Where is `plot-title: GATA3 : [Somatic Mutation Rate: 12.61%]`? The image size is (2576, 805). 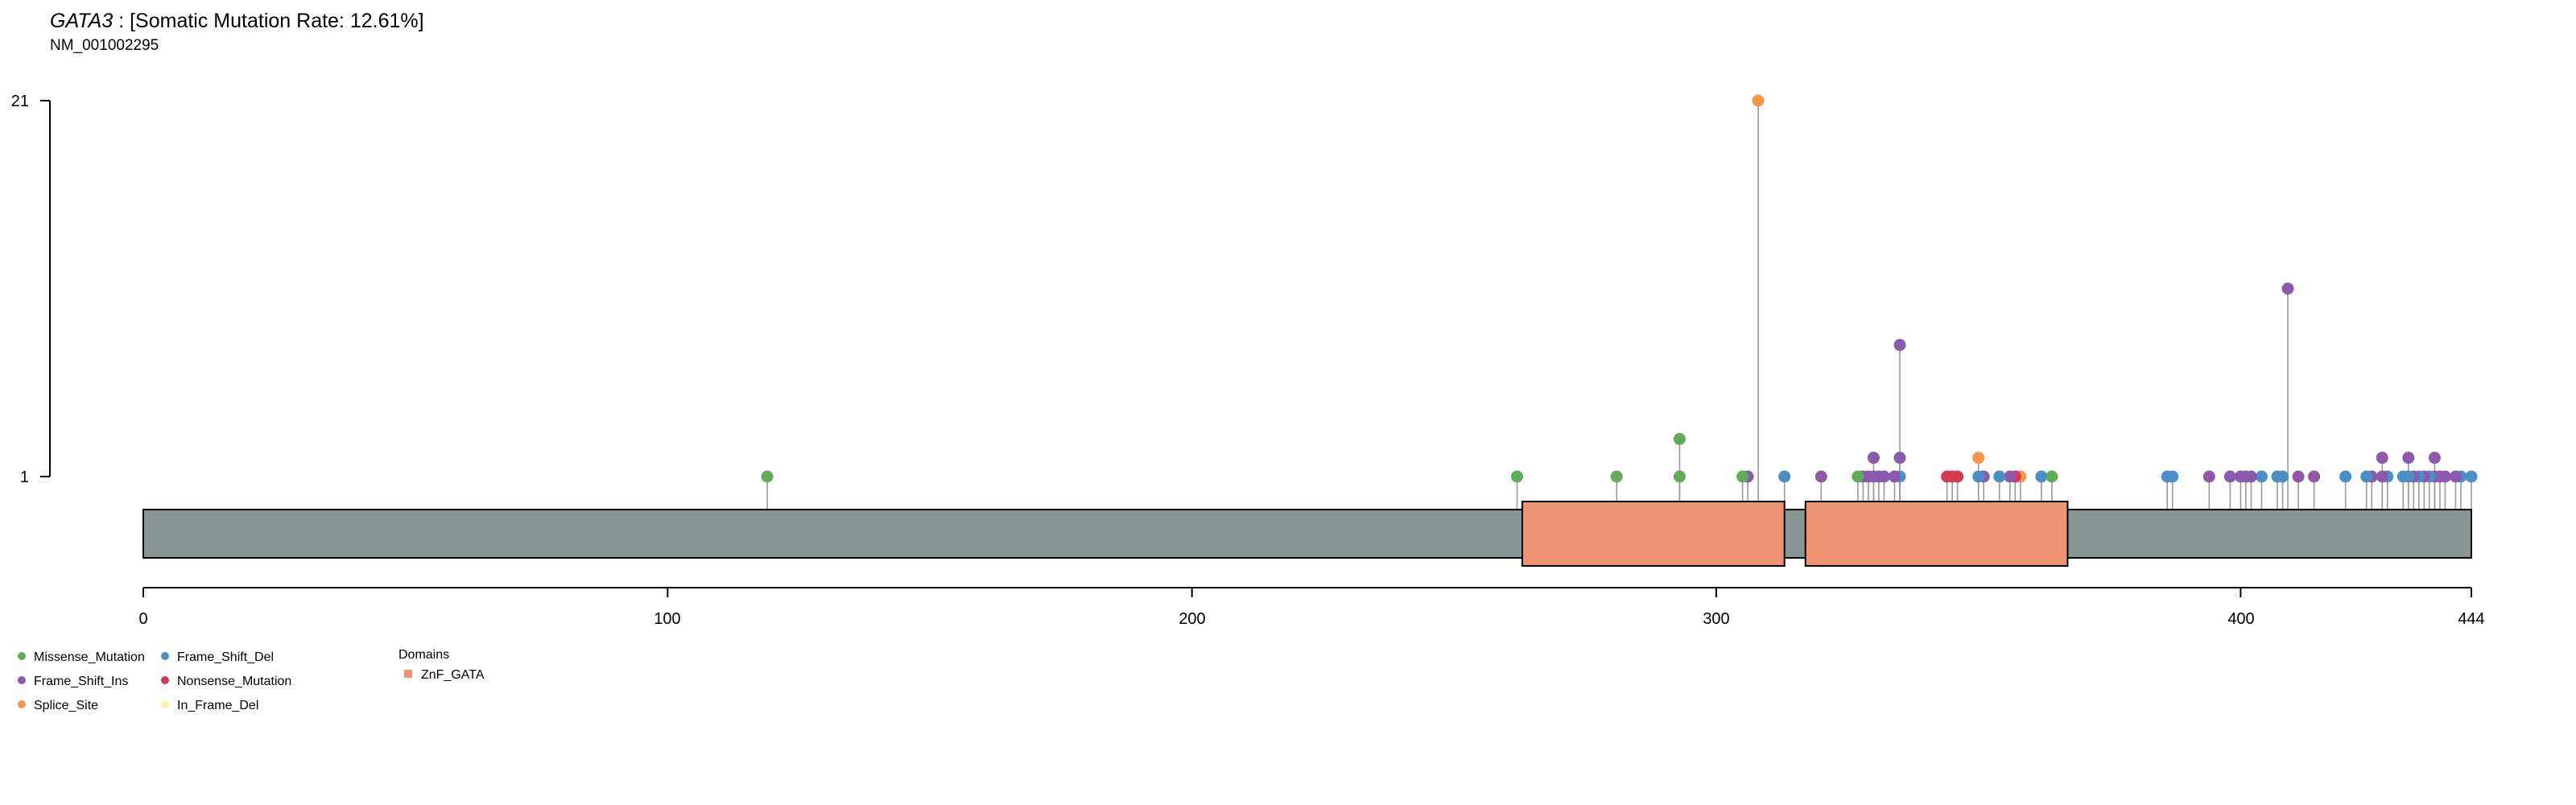
plot-title: GATA3 : [Somatic Mutation Rate: 12.61%] is located at coordinates (237, 21).